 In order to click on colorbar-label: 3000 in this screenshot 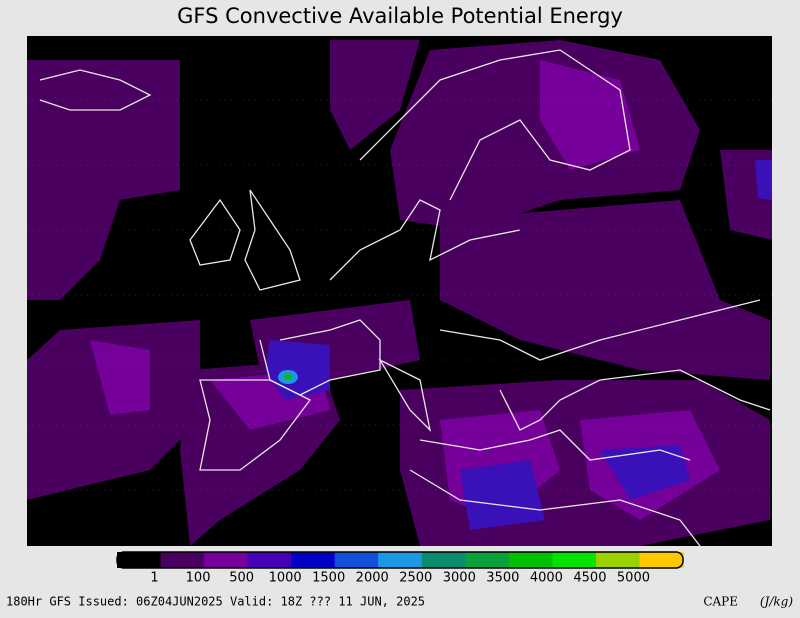, I will do `click(459, 578)`.